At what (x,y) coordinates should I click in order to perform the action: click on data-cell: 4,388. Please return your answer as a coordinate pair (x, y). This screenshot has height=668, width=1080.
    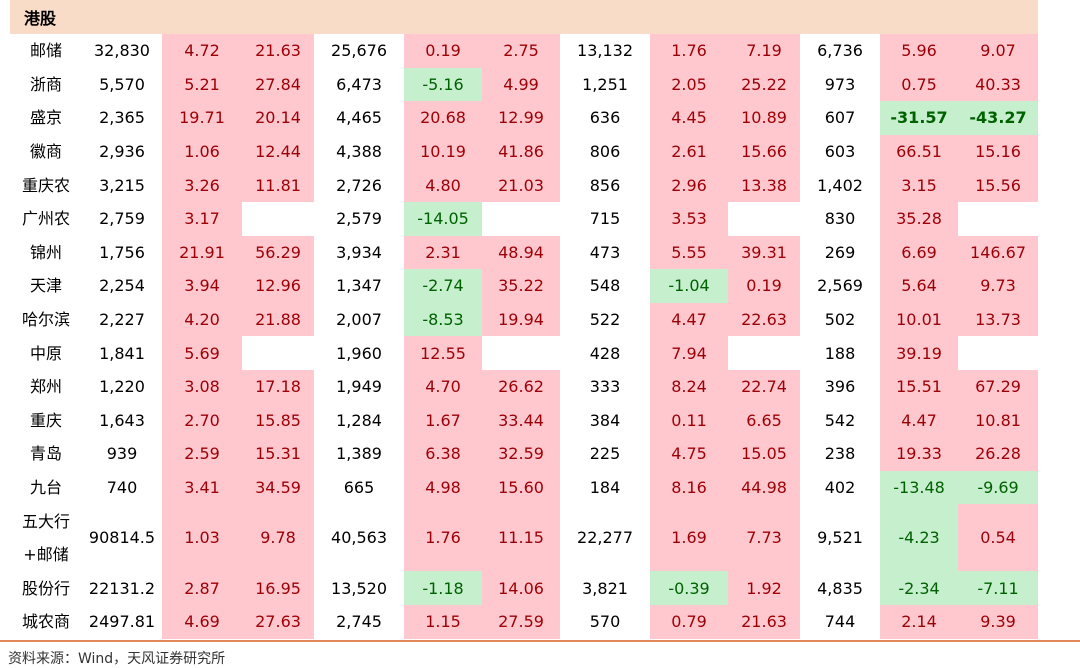
    Looking at the image, I should click on (359, 152).